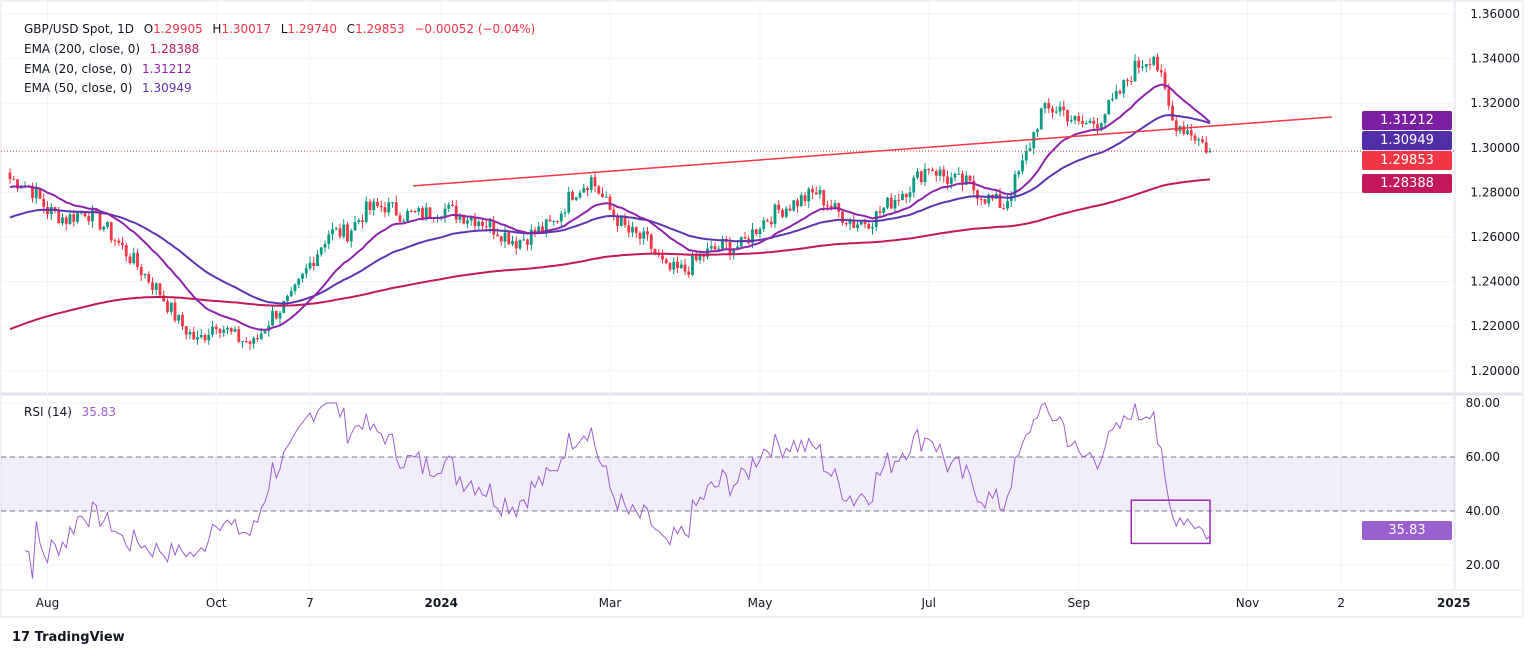  What do you see at coordinates (217, 29) in the screenshot?
I see `high-label: H` at bounding box center [217, 29].